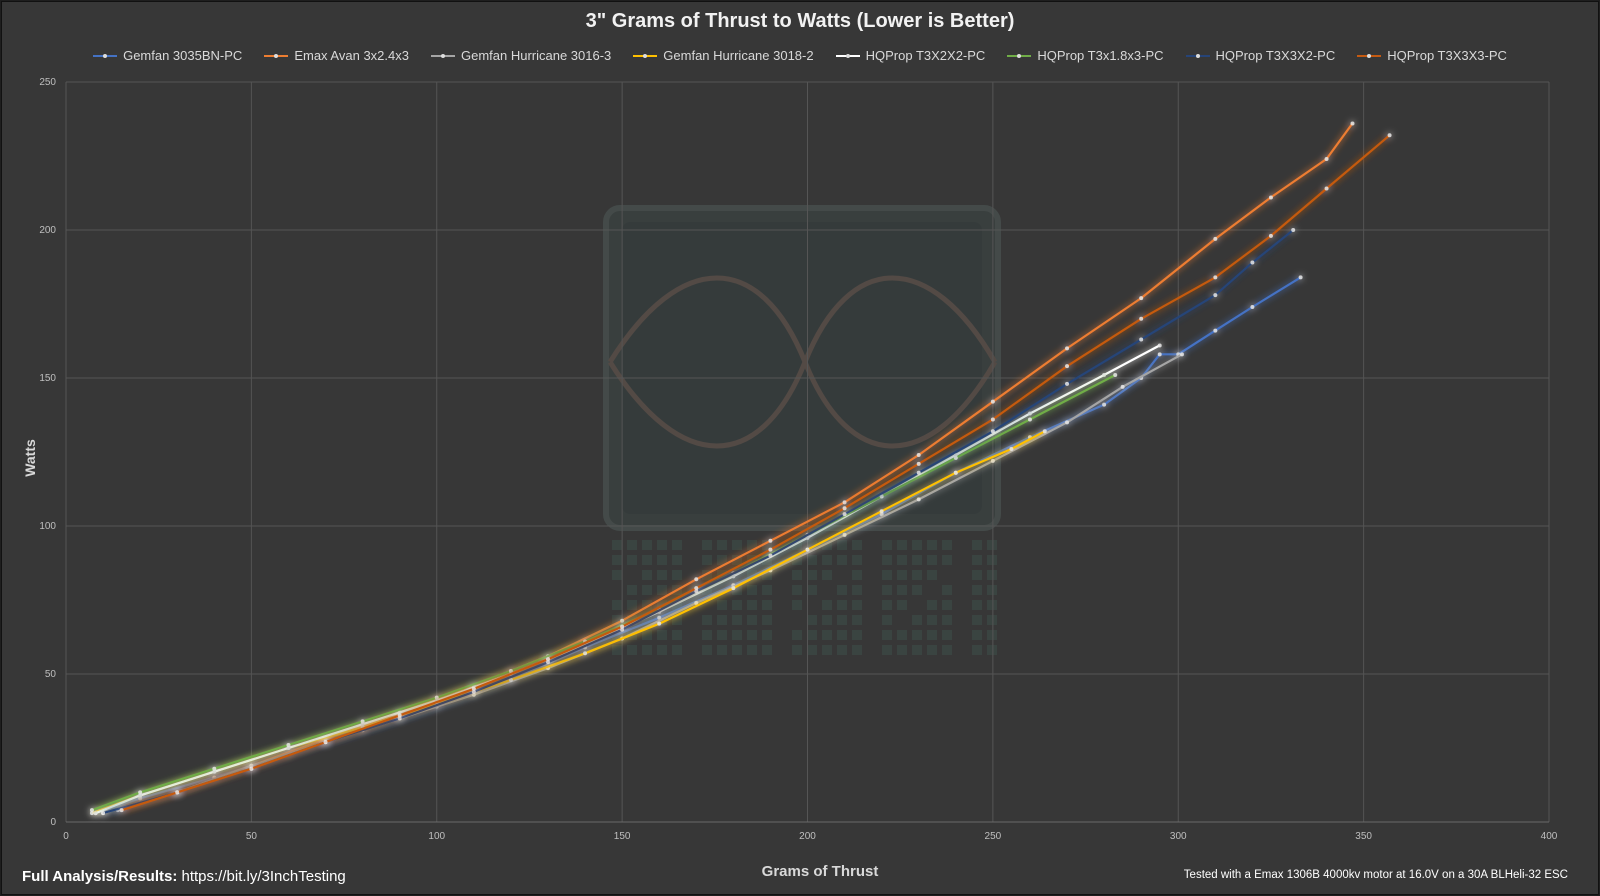 The image size is (1600, 896). I want to click on legend-item: HQProp T3X2X2-PC, so click(910, 55).